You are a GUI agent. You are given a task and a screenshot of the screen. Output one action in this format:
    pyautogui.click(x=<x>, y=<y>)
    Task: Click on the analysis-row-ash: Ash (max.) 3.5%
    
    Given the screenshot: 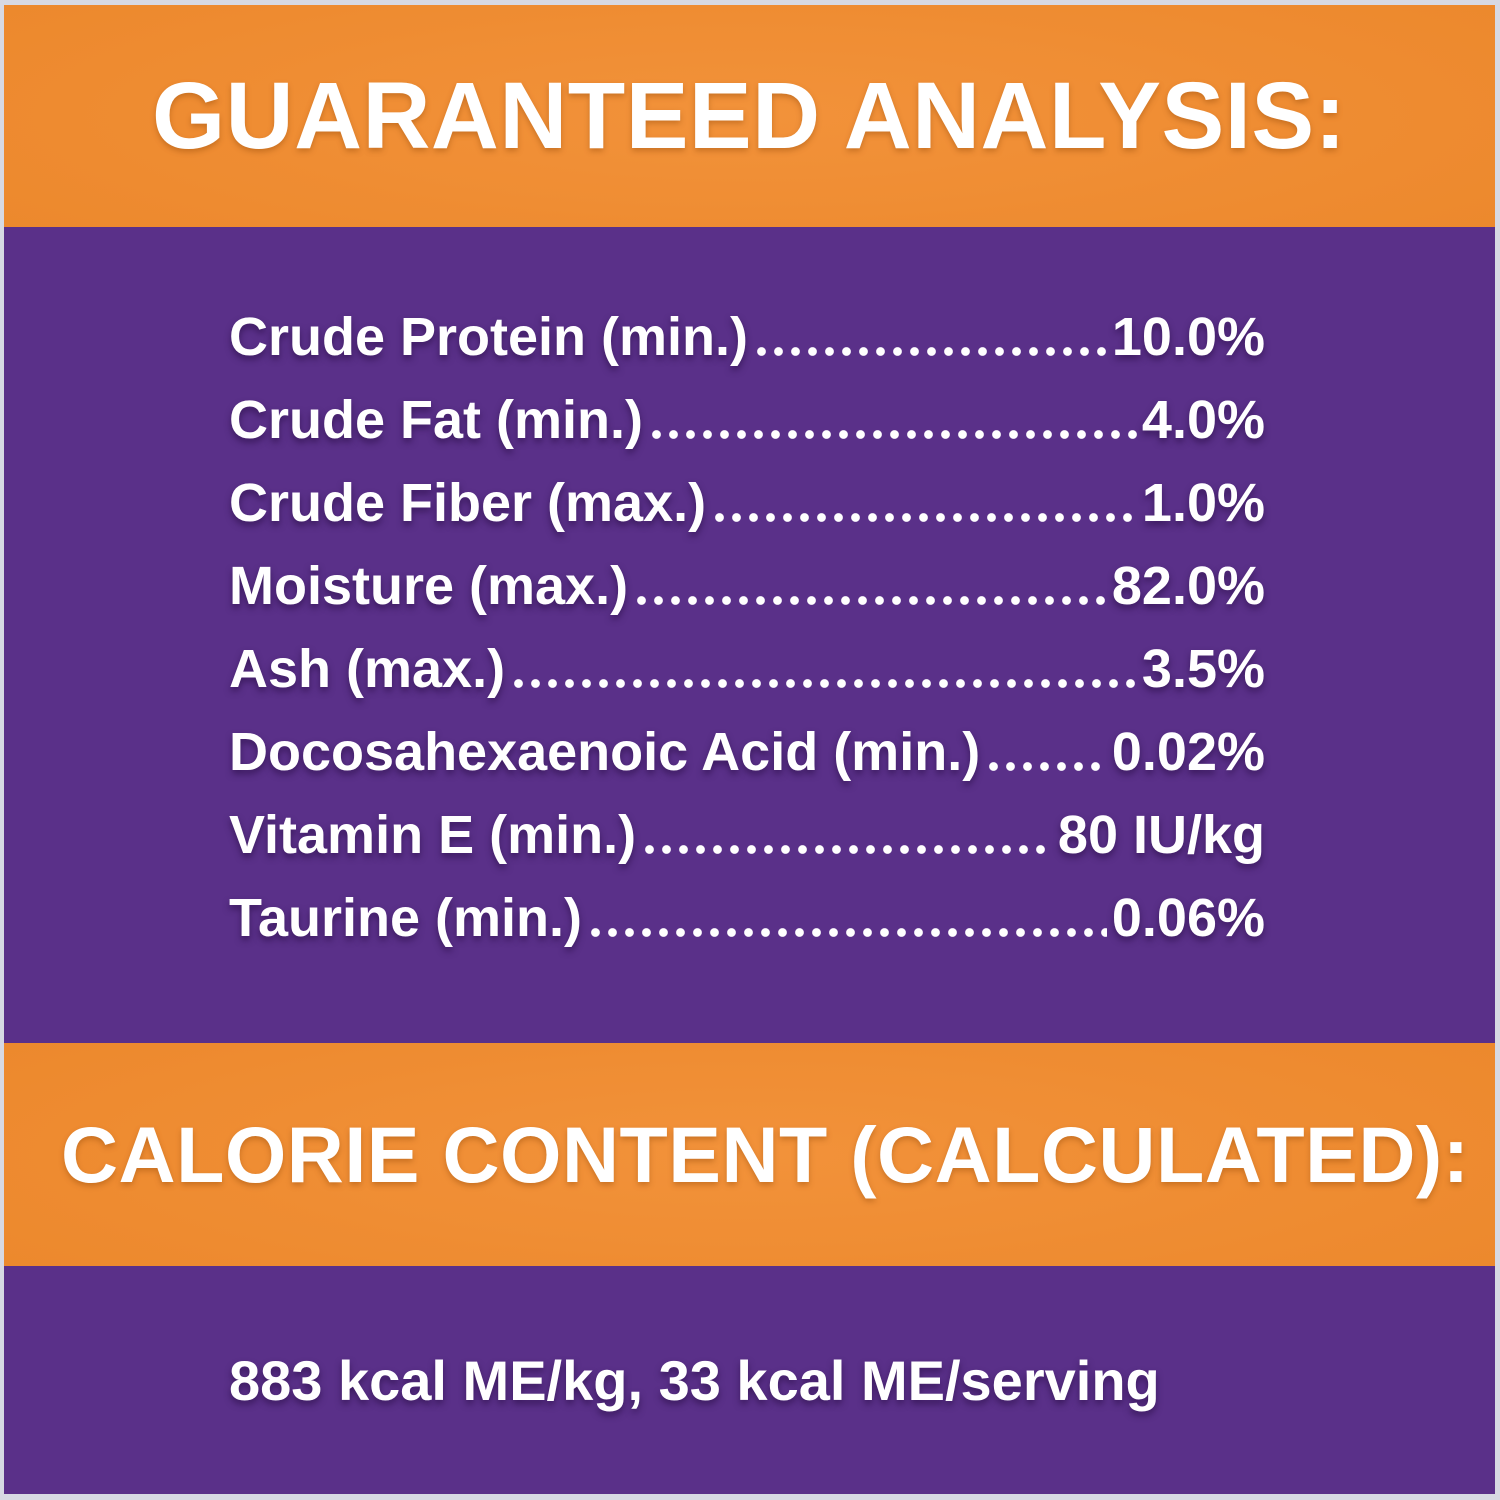 What is the action you would take?
    pyautogui.click(x=747, y=669)
    